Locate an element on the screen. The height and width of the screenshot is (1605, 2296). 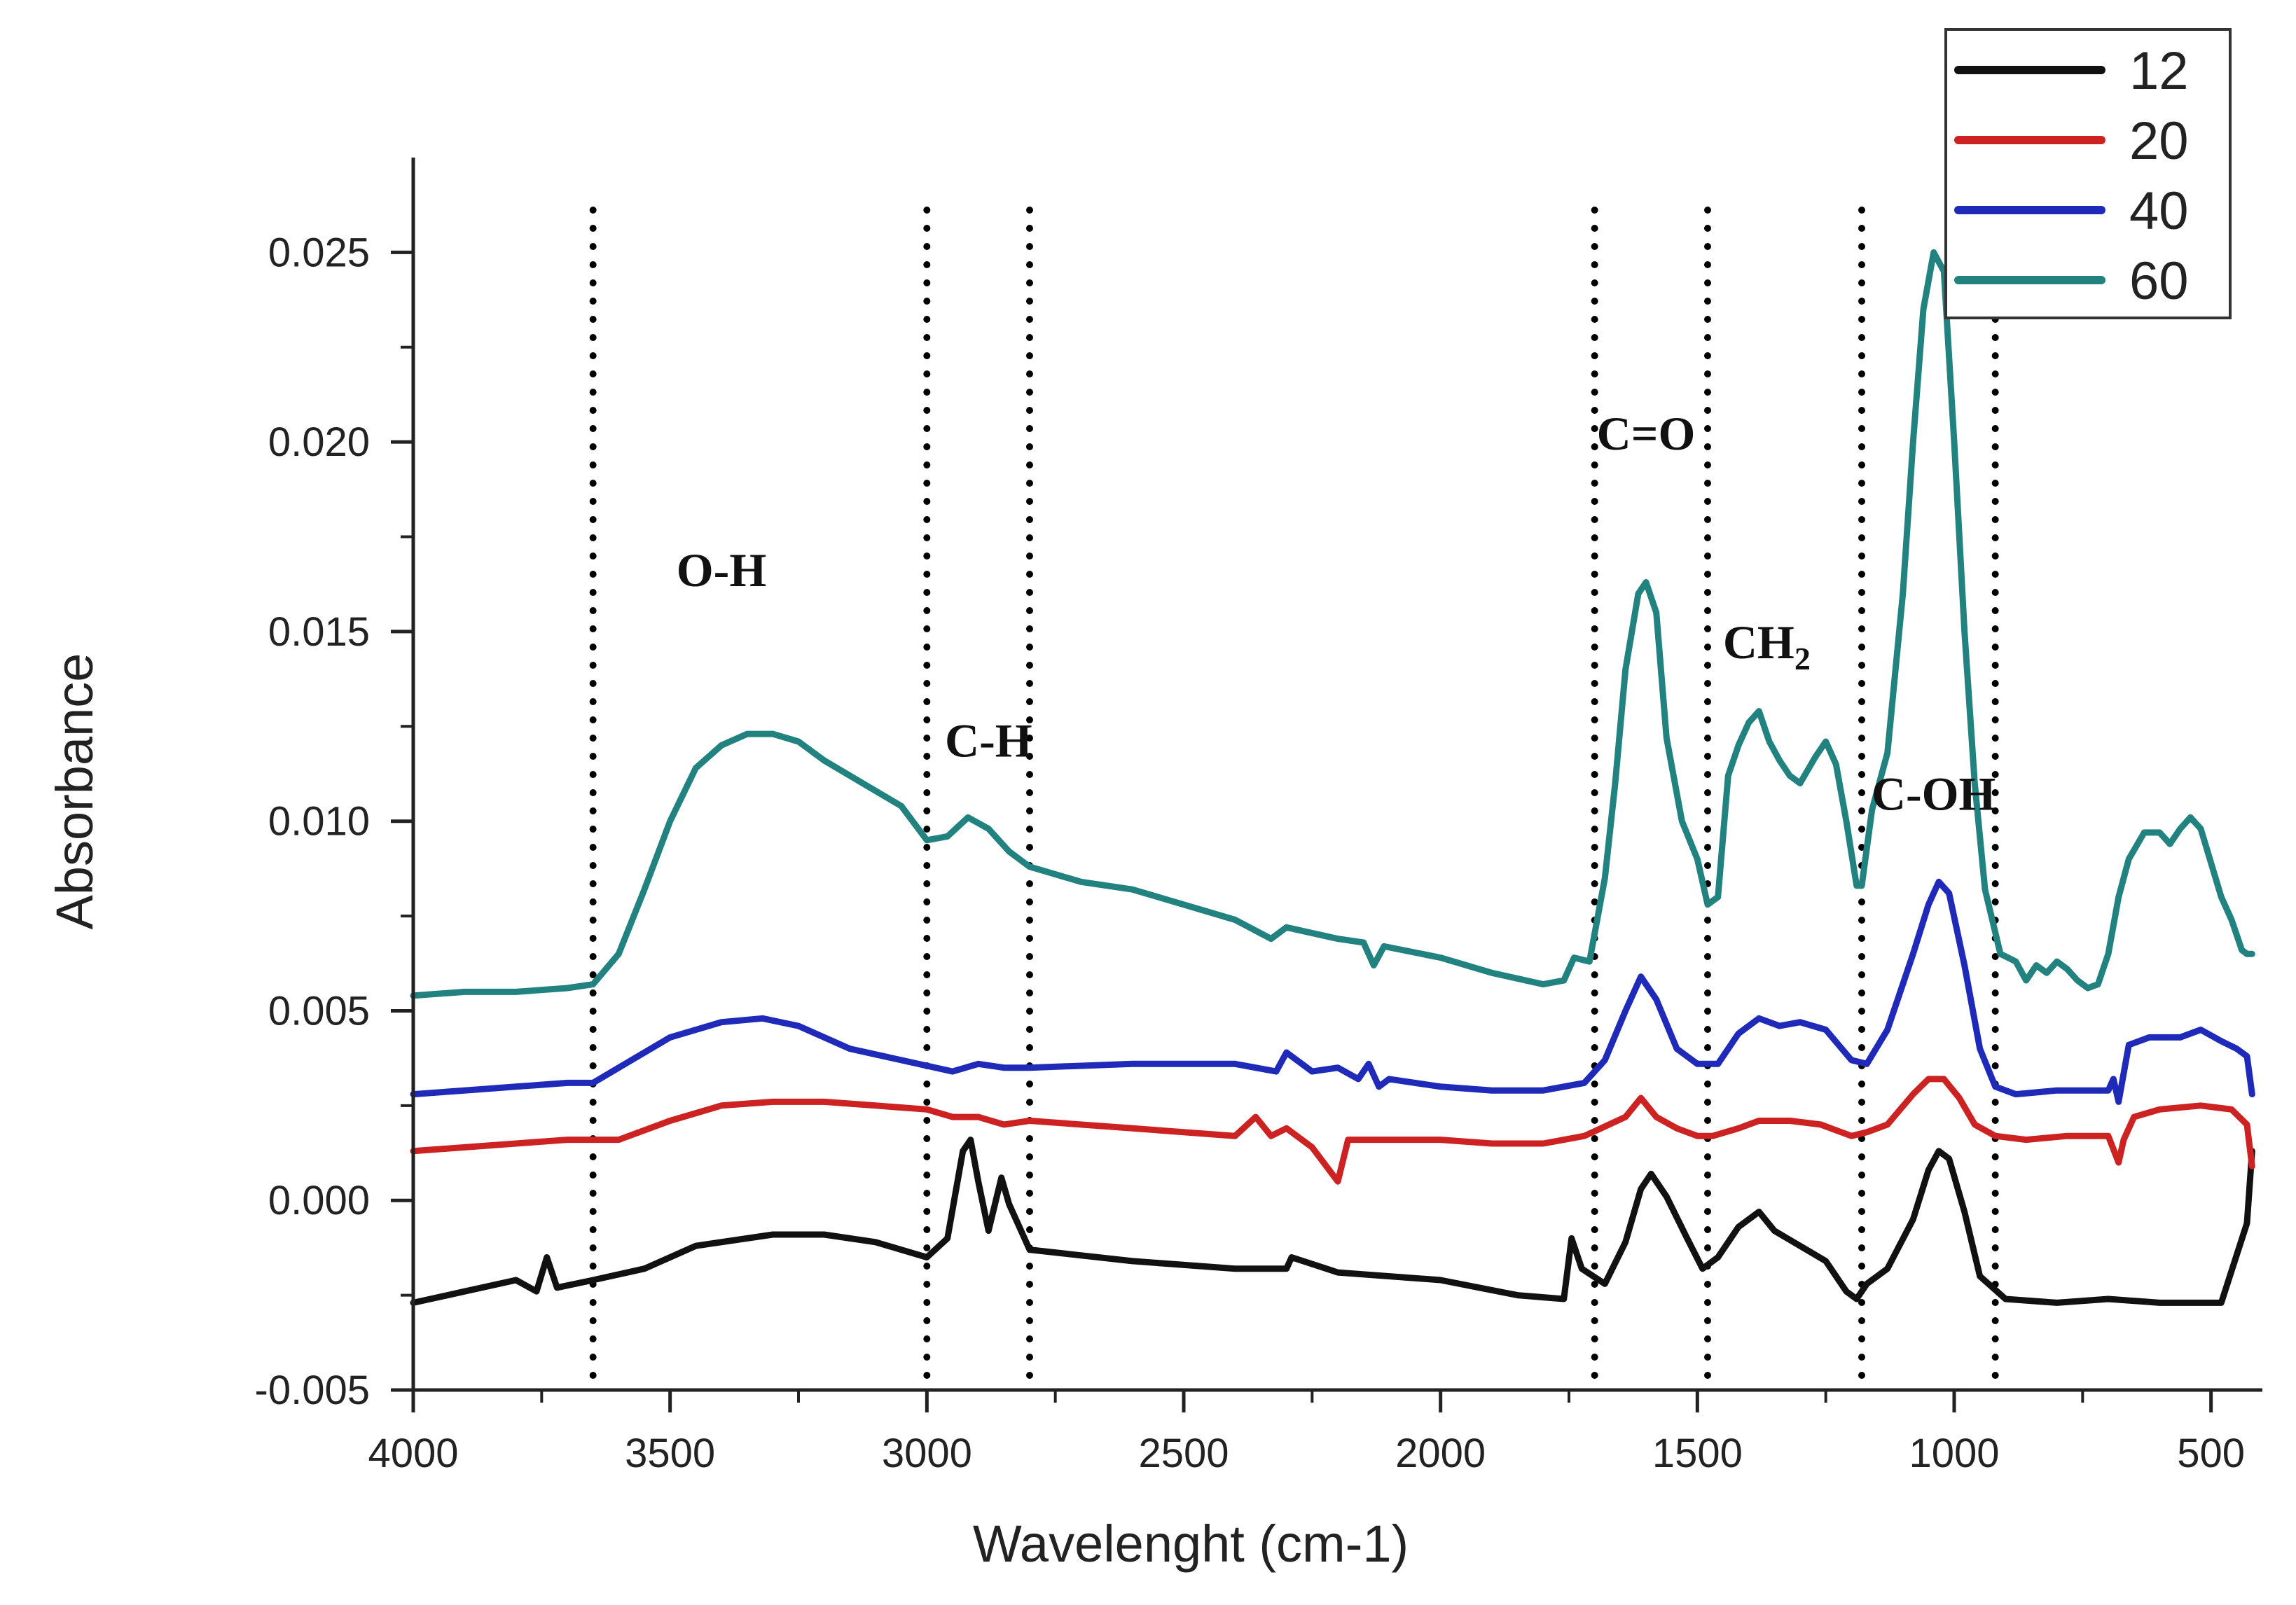
y-tick-label: 0.025 is located at coordinates (319, 252).